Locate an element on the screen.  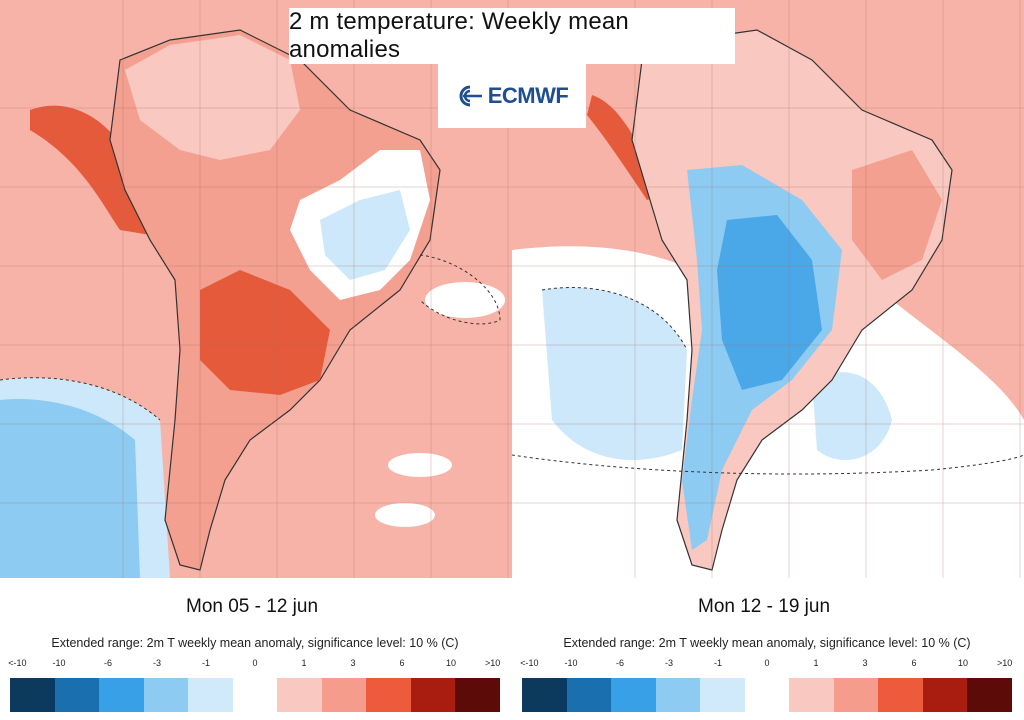
title-box: 2 m temperature: Weekly mean anomalies is located at coordinates (512, 36).